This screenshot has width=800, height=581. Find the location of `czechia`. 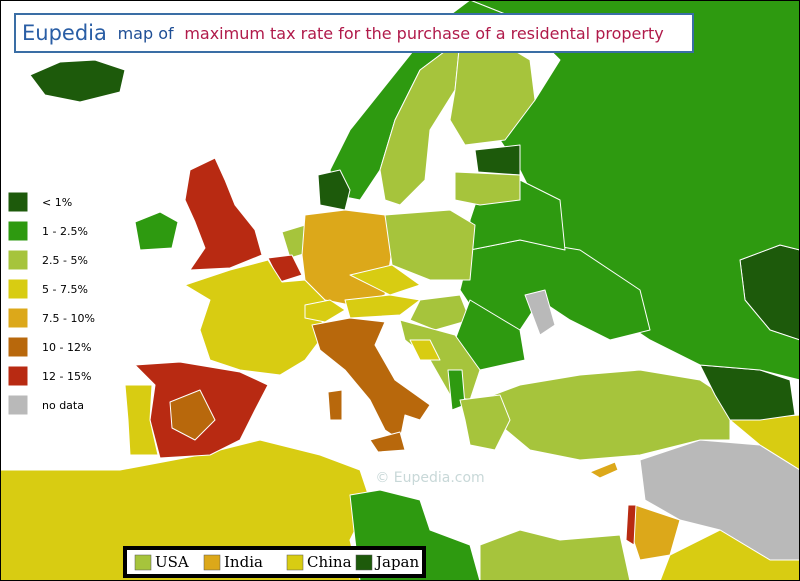

czechia is located at coordinates (385, 280).